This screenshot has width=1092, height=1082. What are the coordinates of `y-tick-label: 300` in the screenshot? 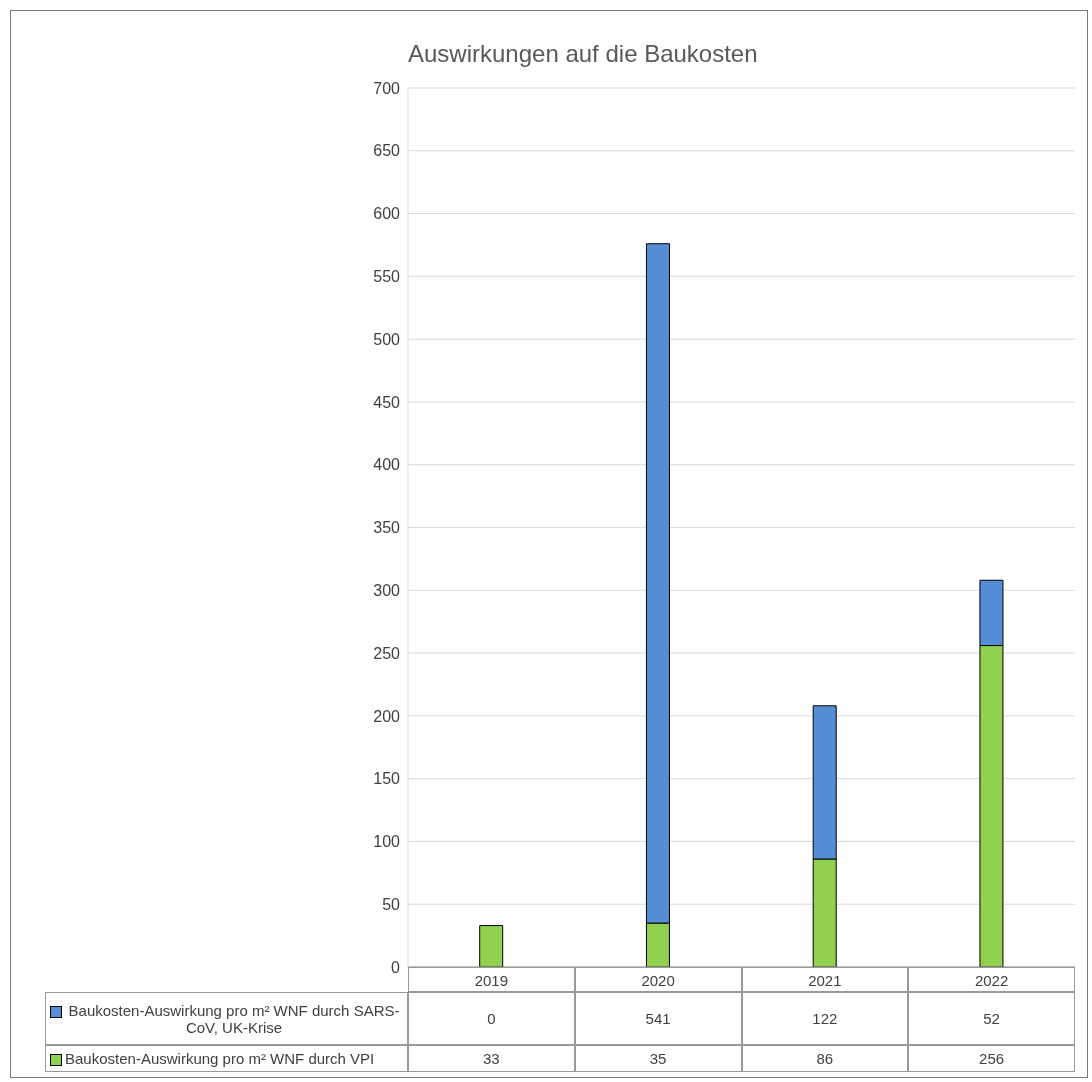 It's located at (387, 590).